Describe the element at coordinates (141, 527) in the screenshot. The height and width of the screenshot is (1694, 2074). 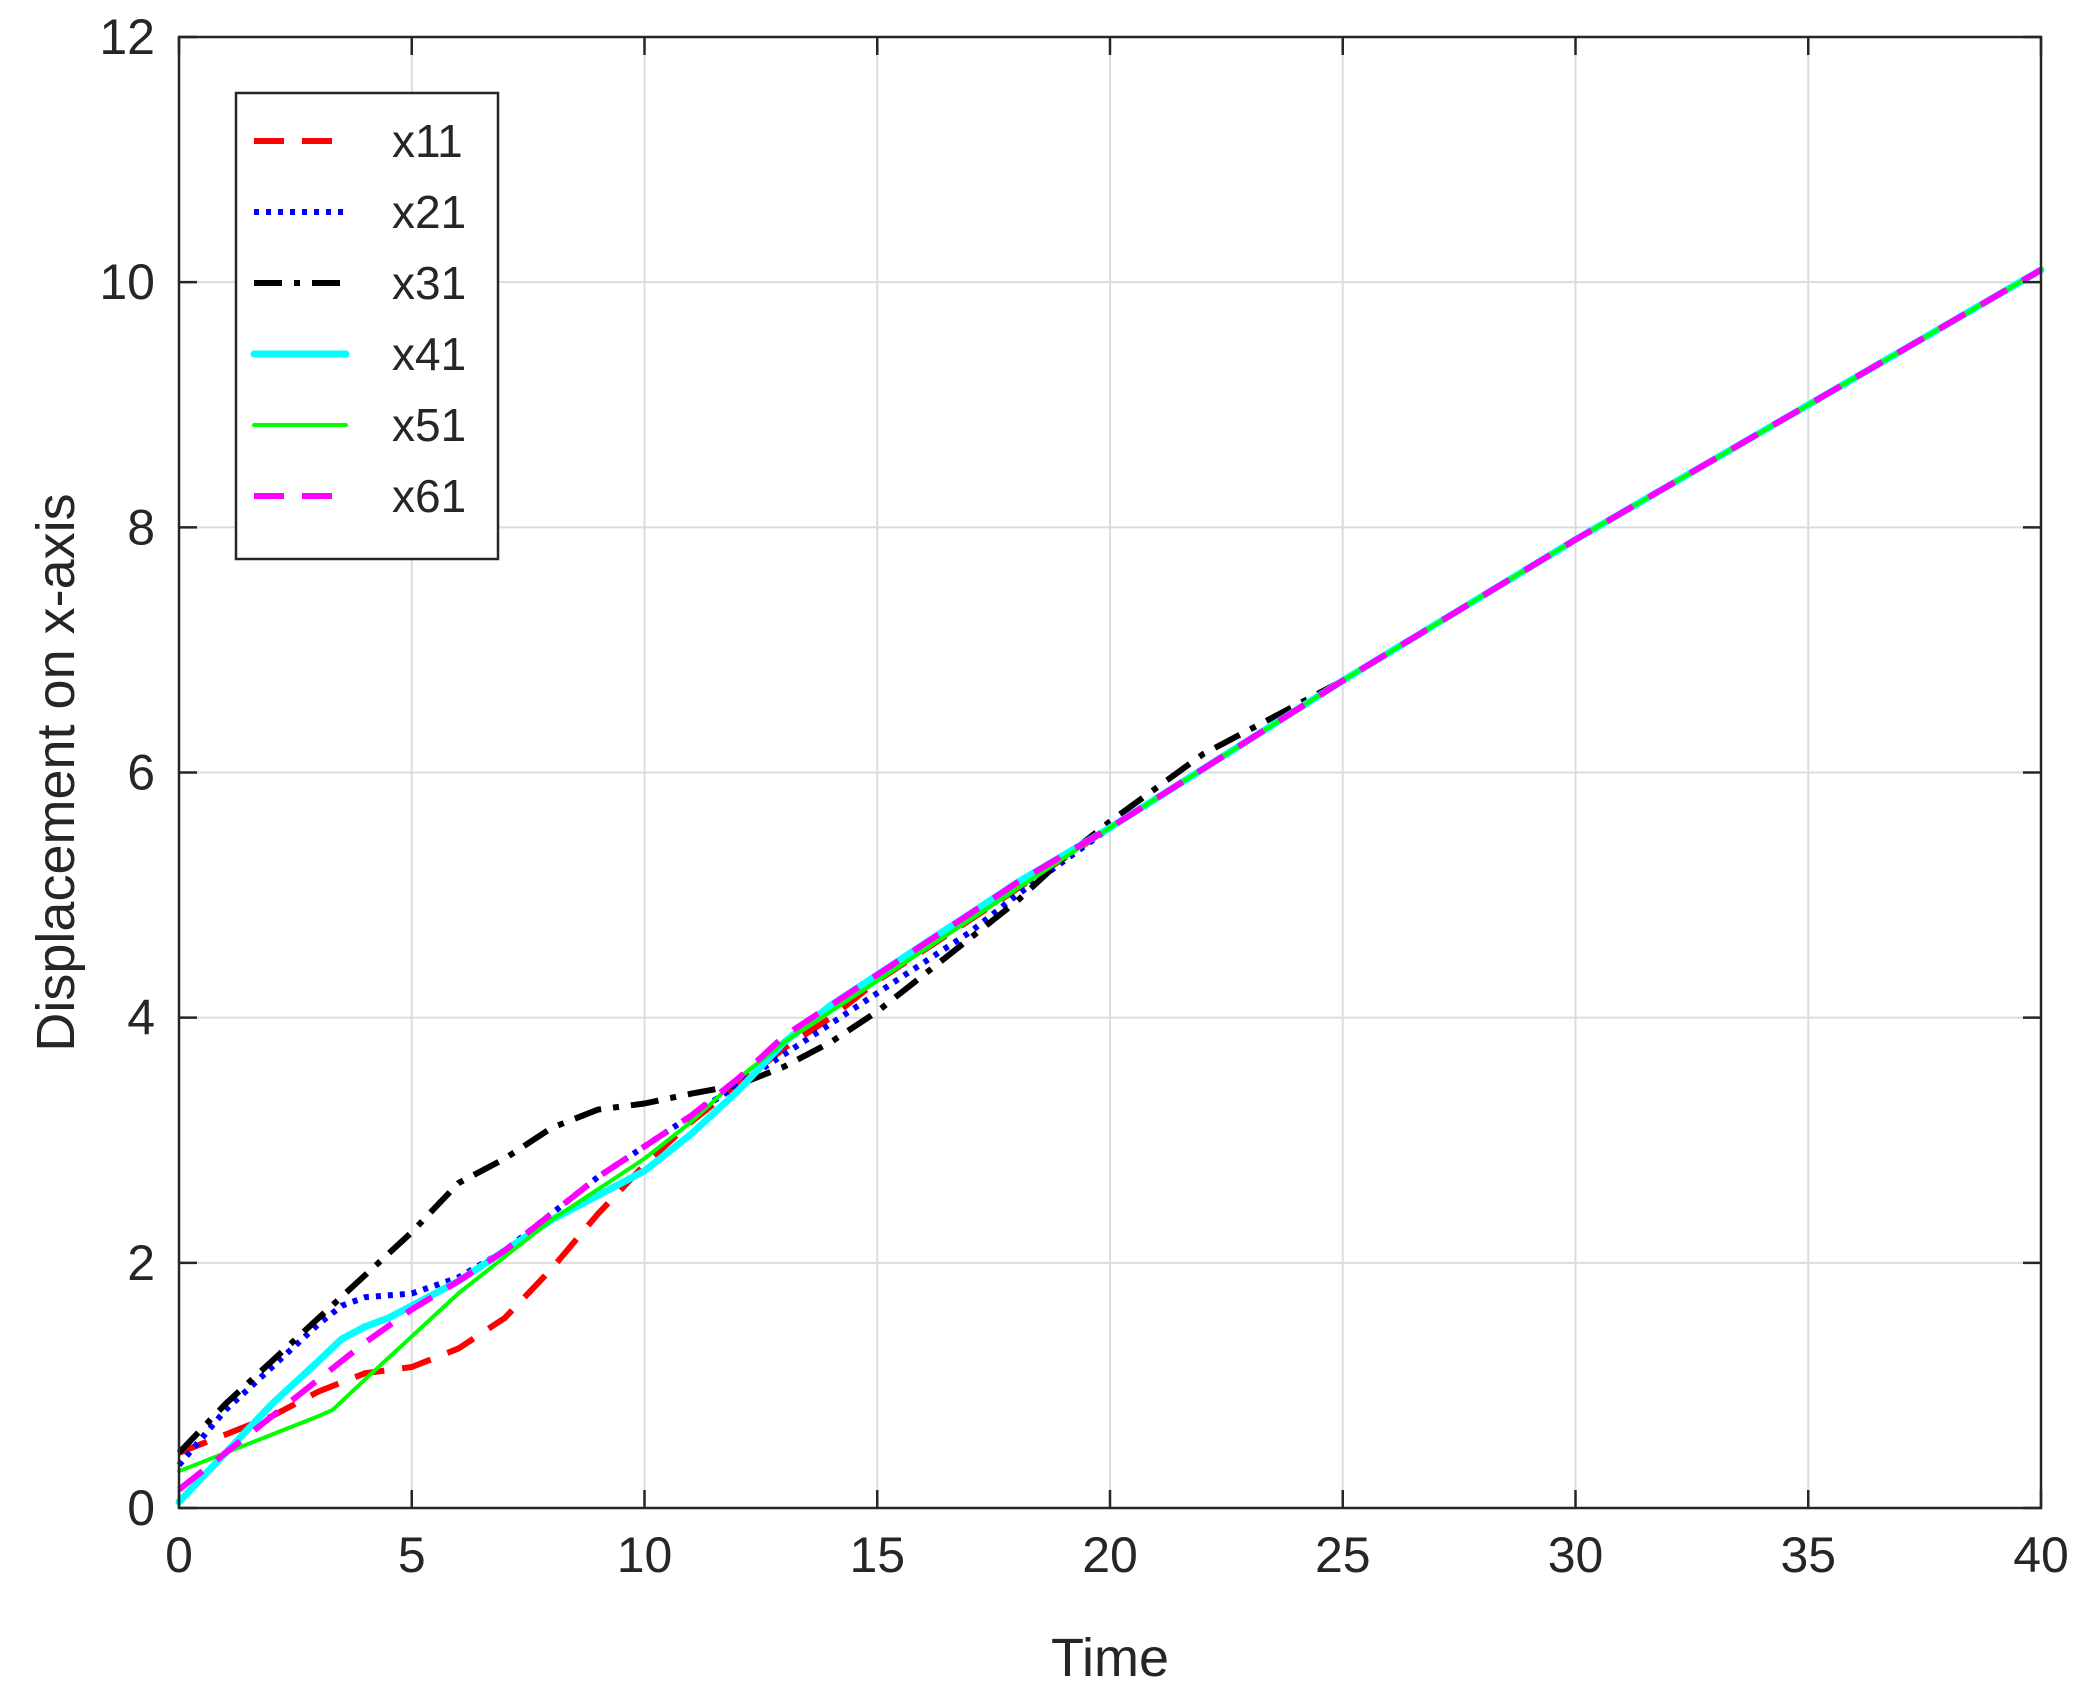
I see `y-tick-label: 8` at that location.